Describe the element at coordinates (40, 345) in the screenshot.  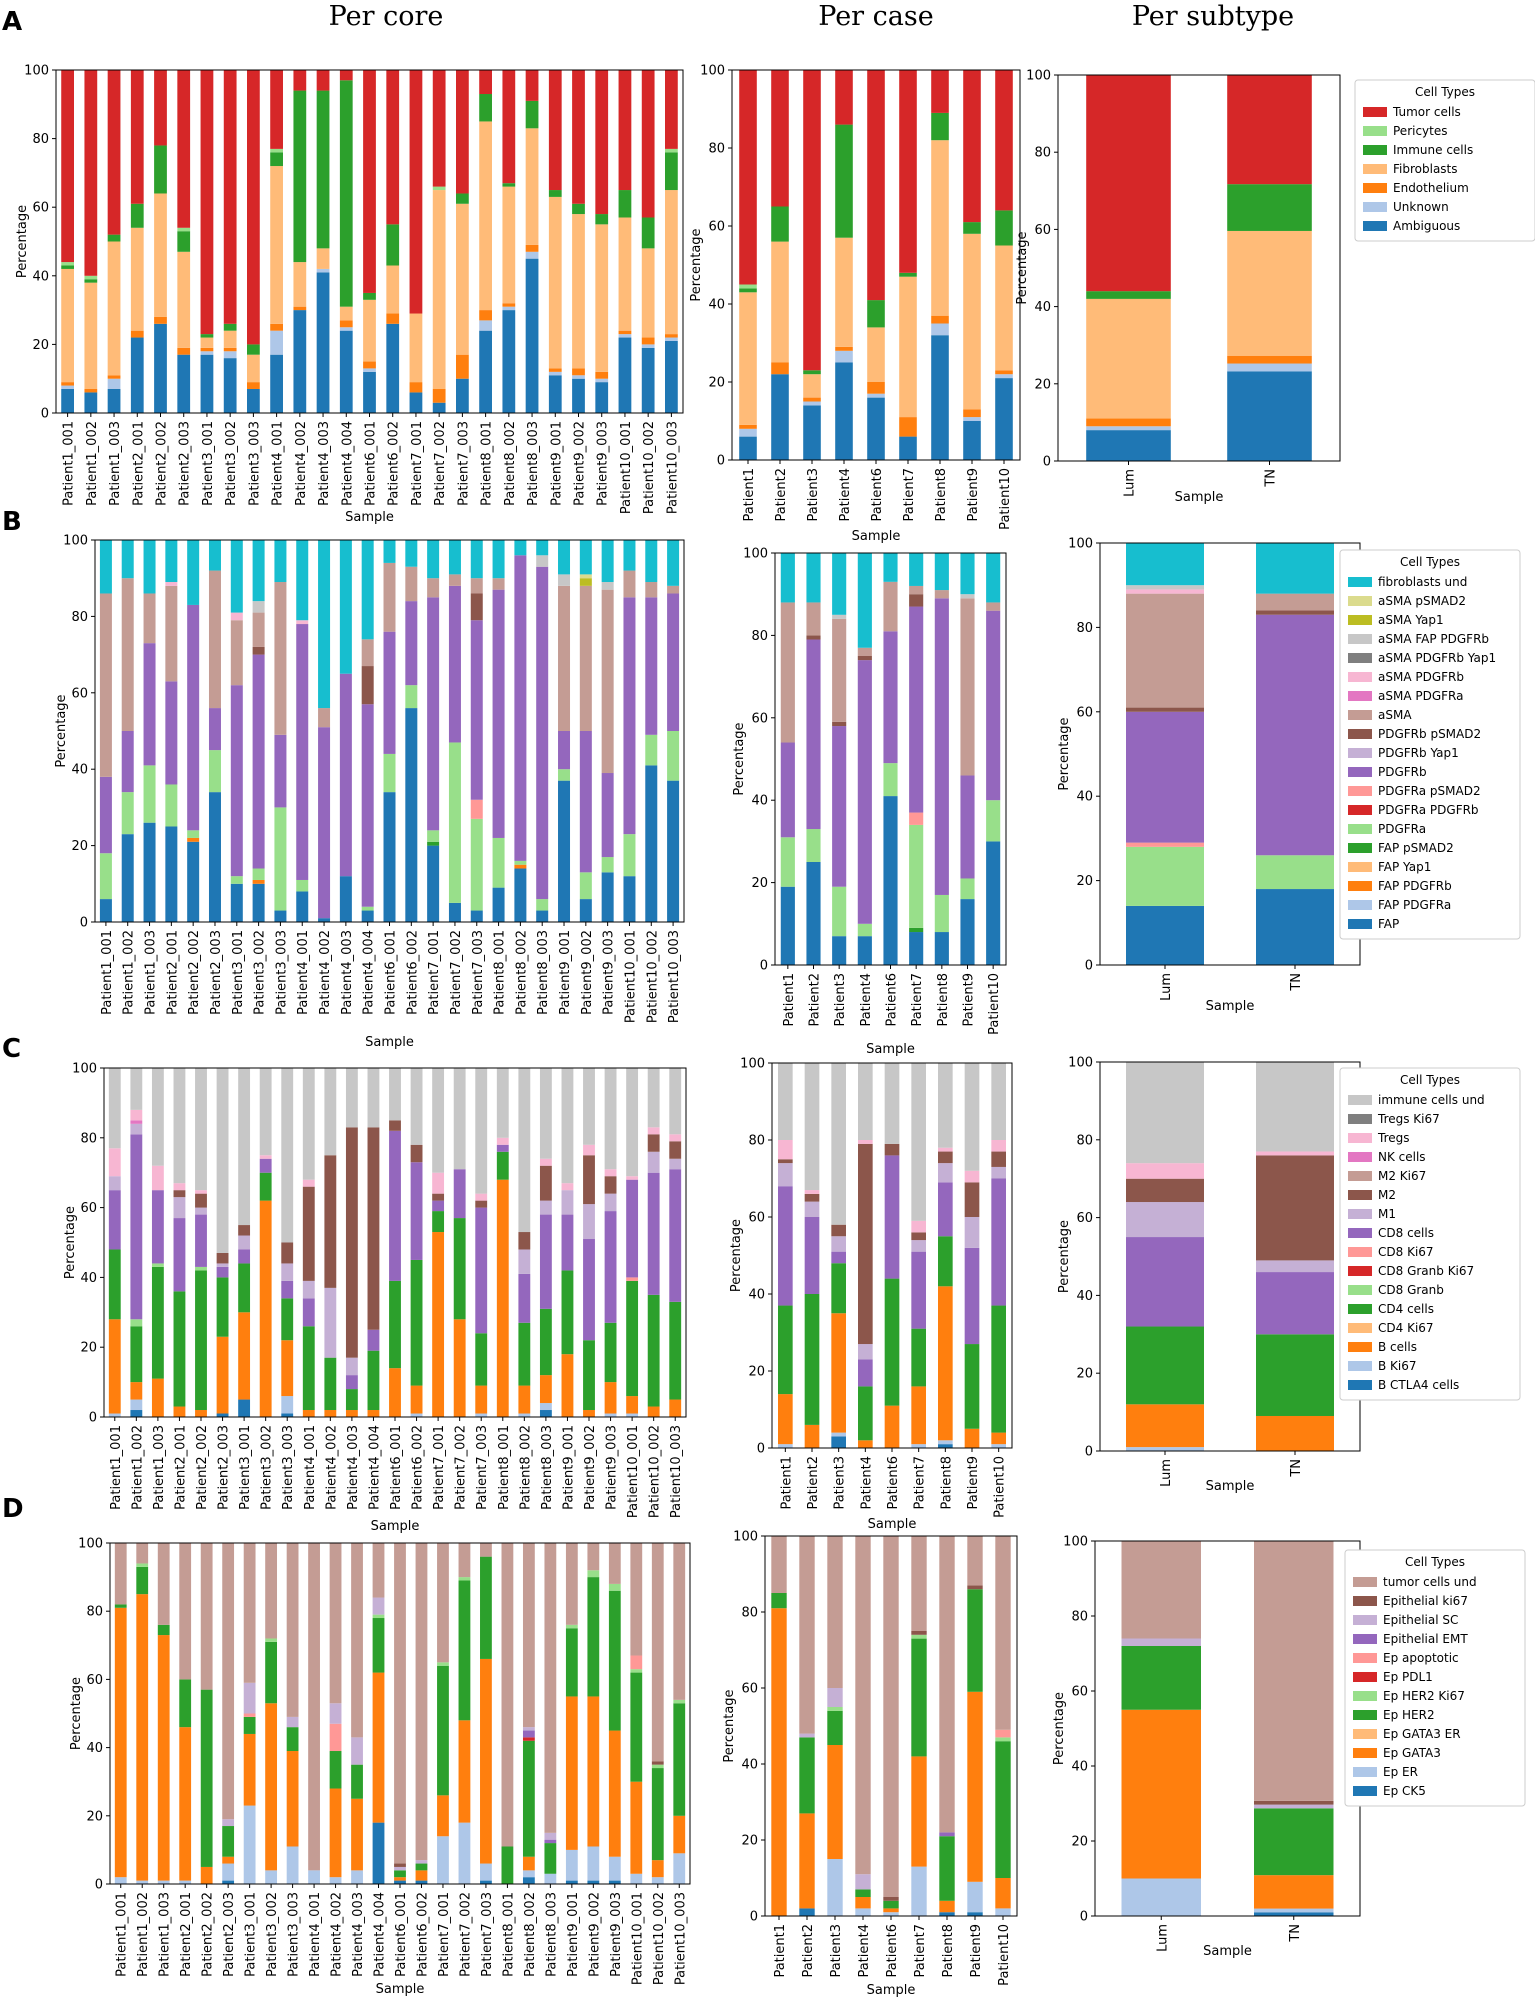
I see `y-tick-label: 20` at that location.